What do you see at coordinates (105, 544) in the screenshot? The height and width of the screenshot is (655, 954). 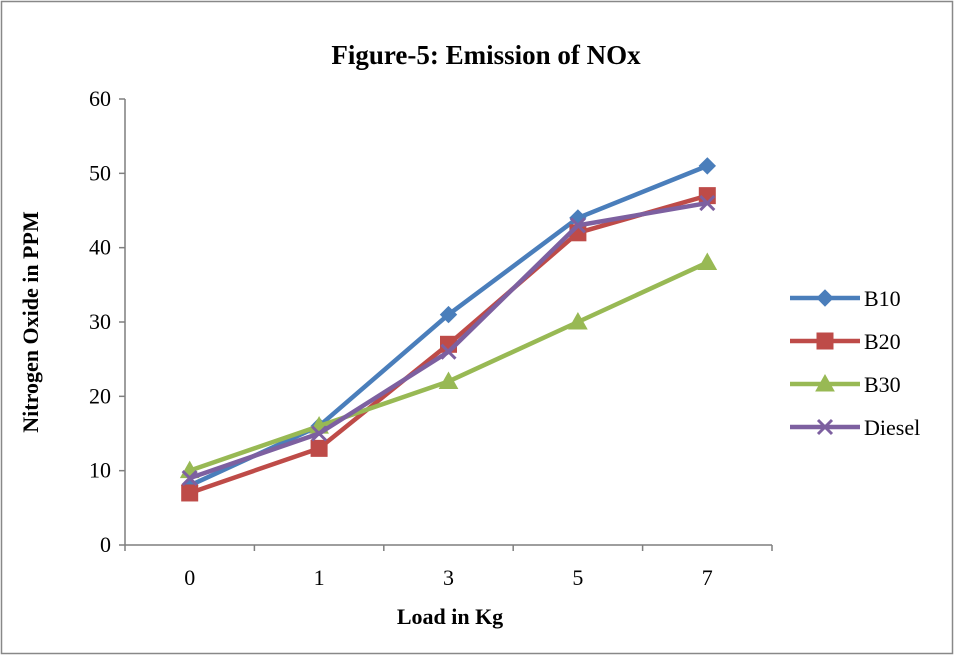 I see `y-tick-label: 0` at bounding box center [105, 544].